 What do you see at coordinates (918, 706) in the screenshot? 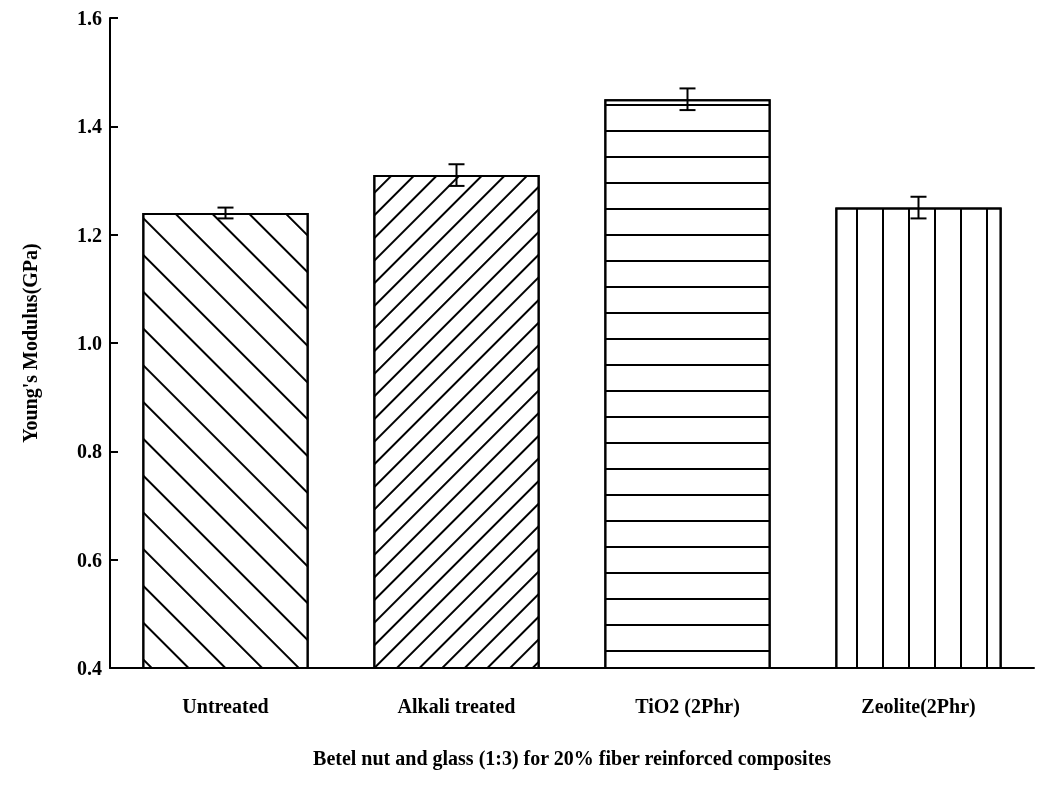
I see `x-tick-label: Zeolite(2Phr)` at bounding box center [918, 706].